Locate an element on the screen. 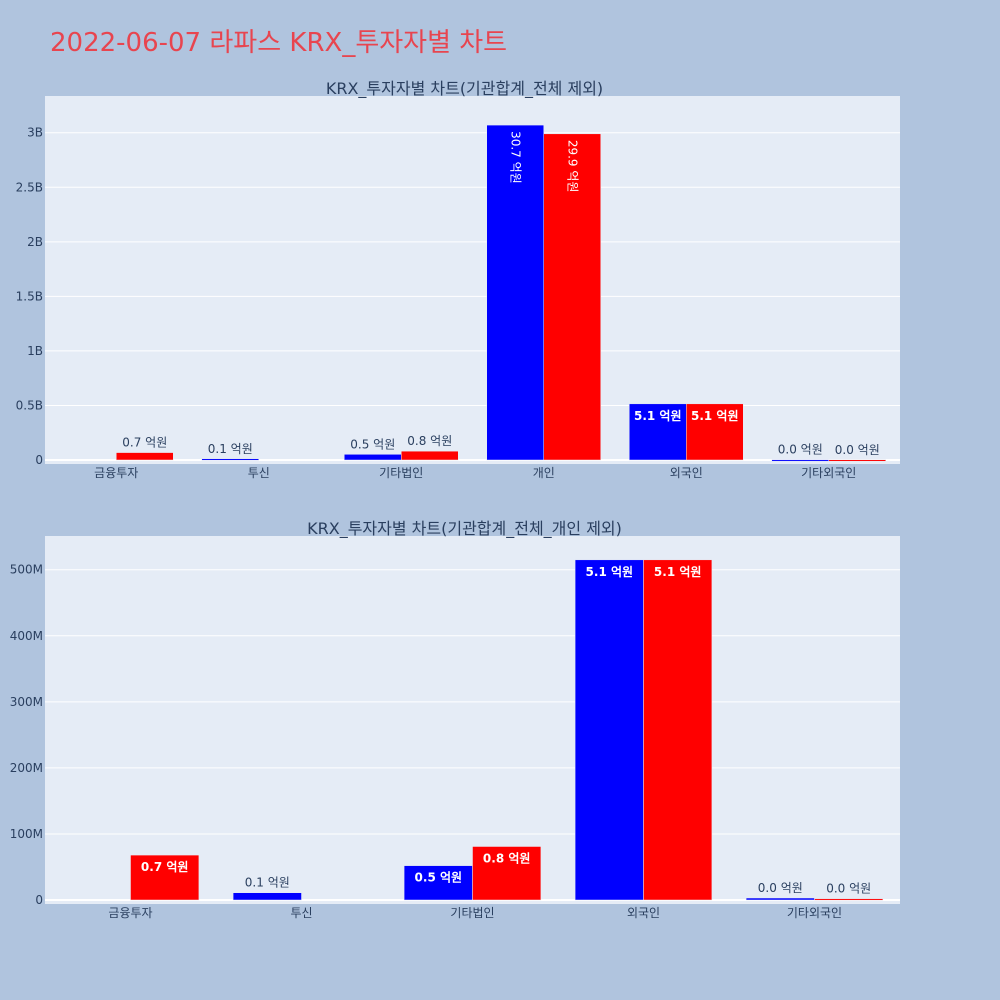 This screenshot has width=1000, height=1000. y-tick-label: 1B is located at coordinates (35, 351).